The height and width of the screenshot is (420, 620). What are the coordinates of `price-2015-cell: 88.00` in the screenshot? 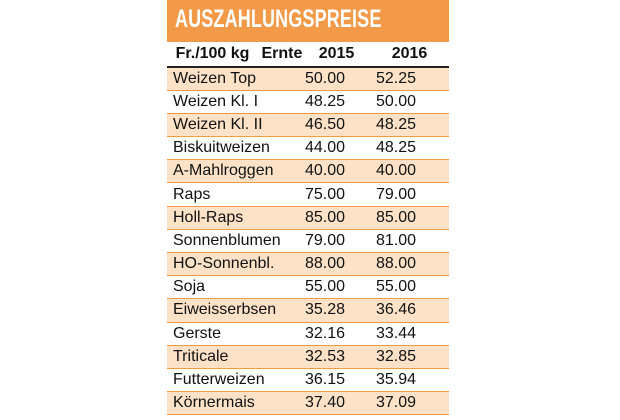 It's located at (340, 264).